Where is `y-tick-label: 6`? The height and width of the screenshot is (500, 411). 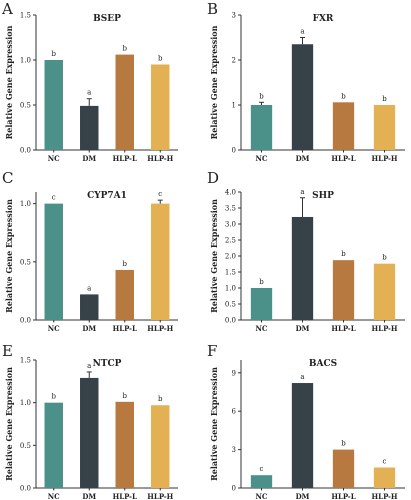
y-tick-label: 6 is located at coordinates (234, 412).